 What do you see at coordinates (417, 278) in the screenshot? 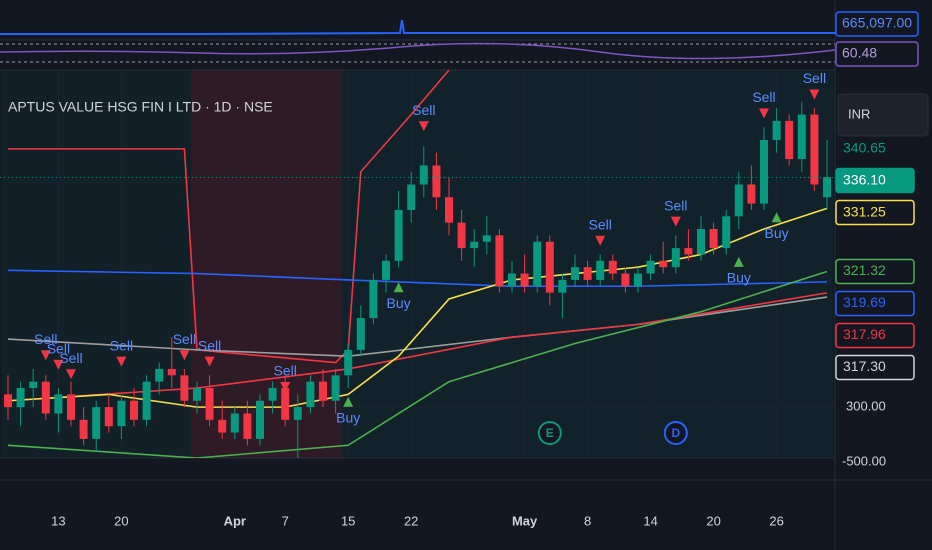
I see `indicator-line` at bounding box center [417, 278].